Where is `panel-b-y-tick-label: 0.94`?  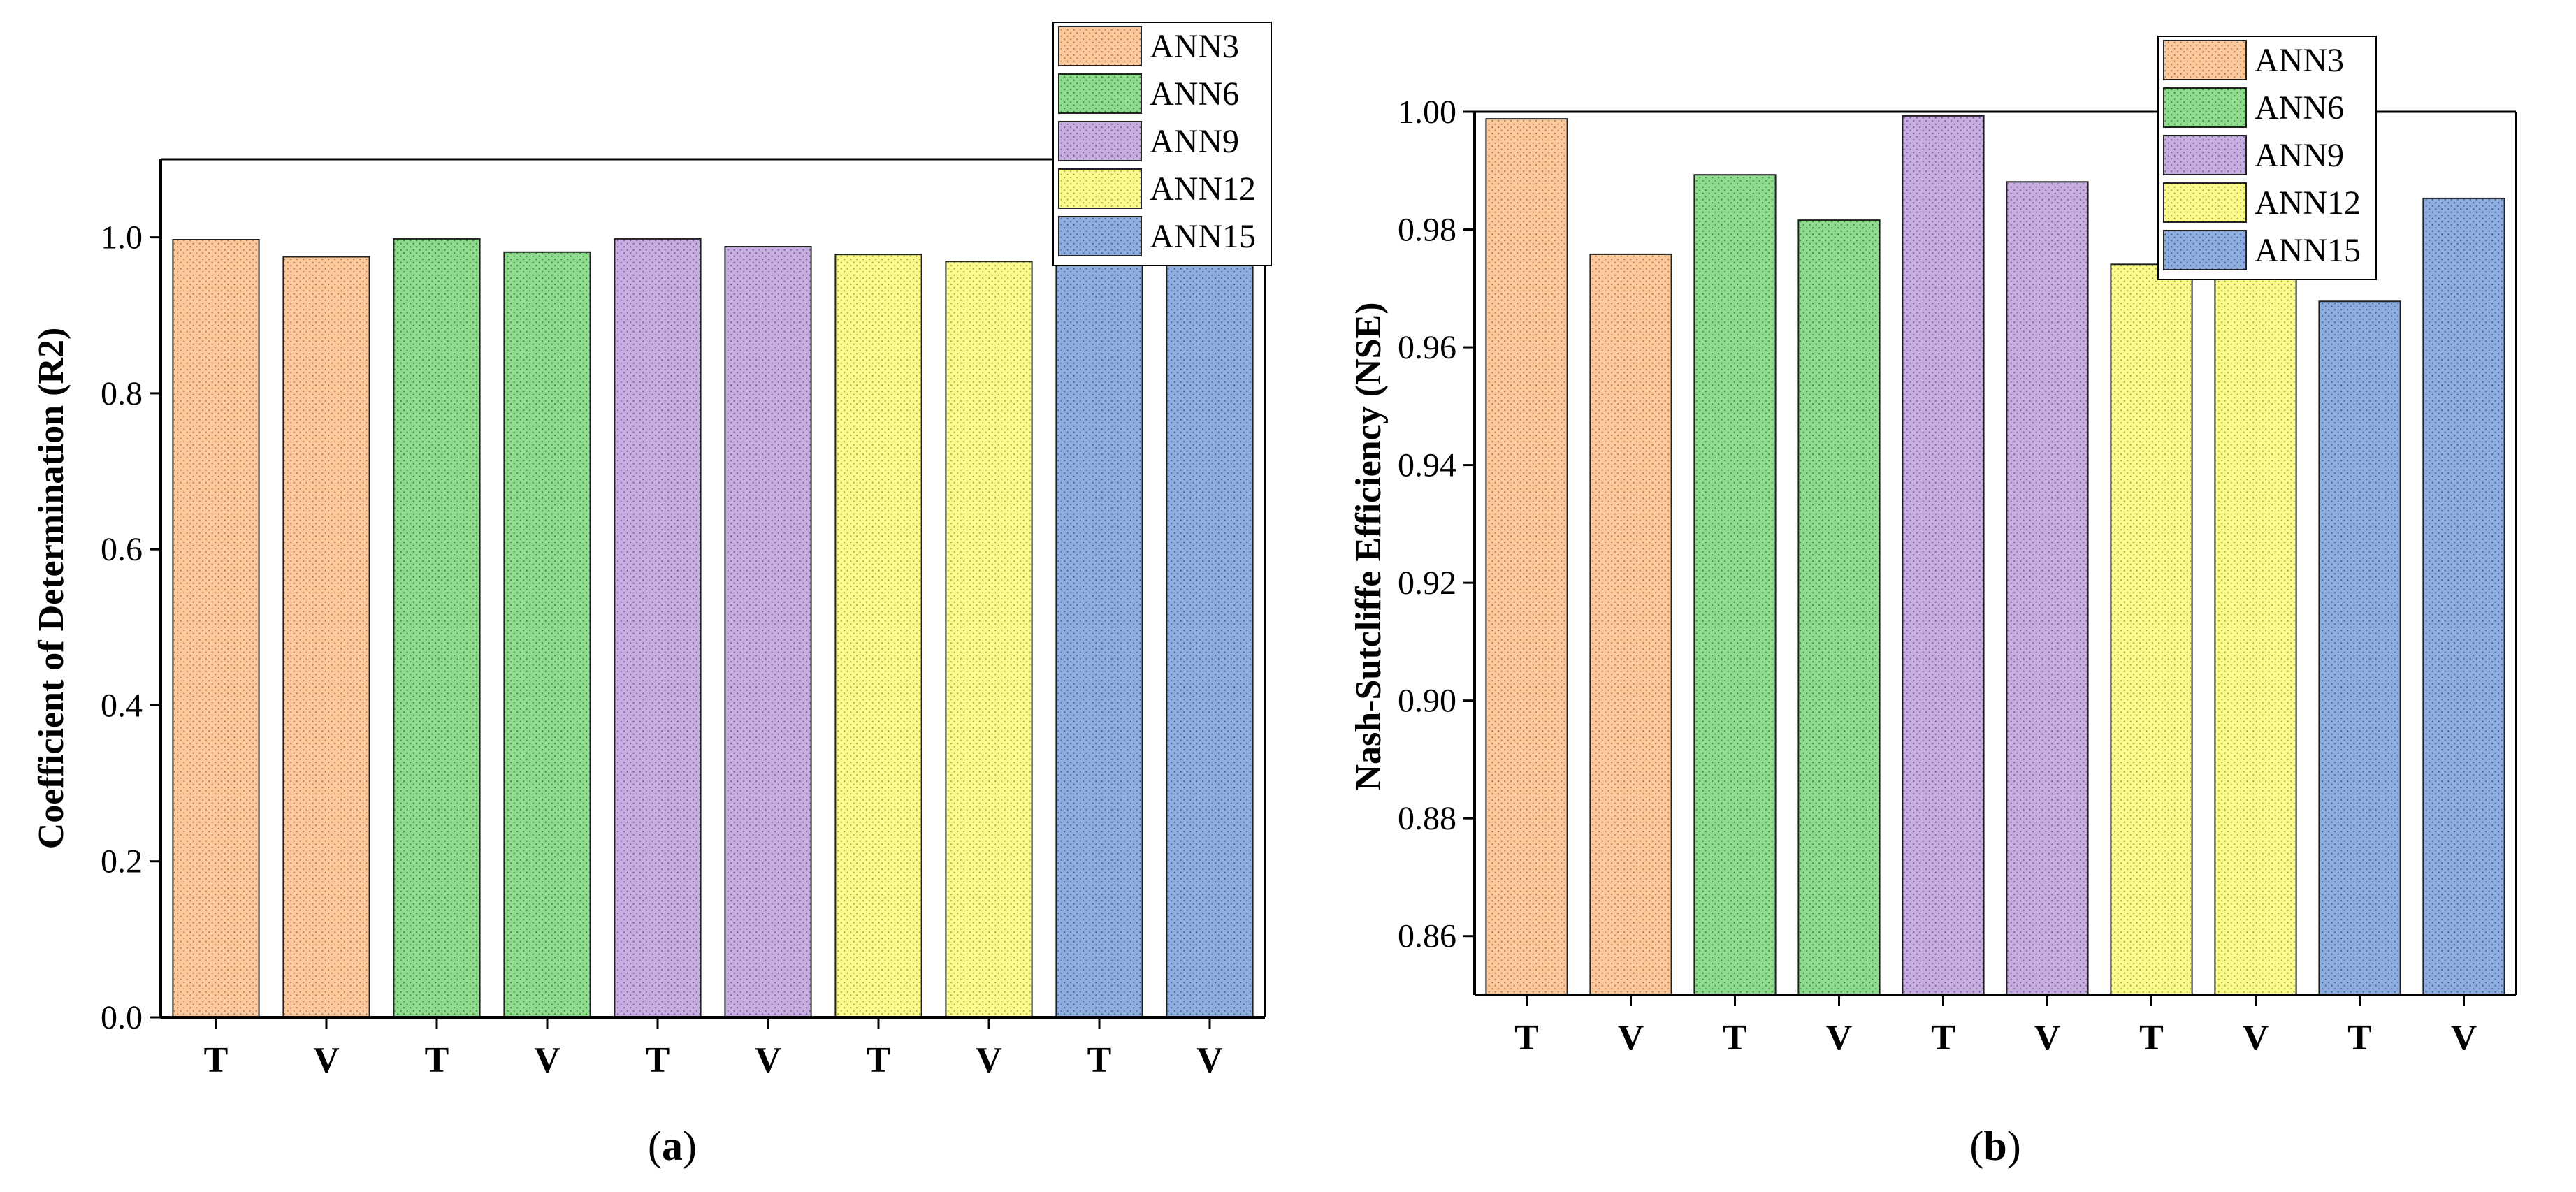 panel-b-y-tick-label: 0.94 is located at coordinates (1427, 465).